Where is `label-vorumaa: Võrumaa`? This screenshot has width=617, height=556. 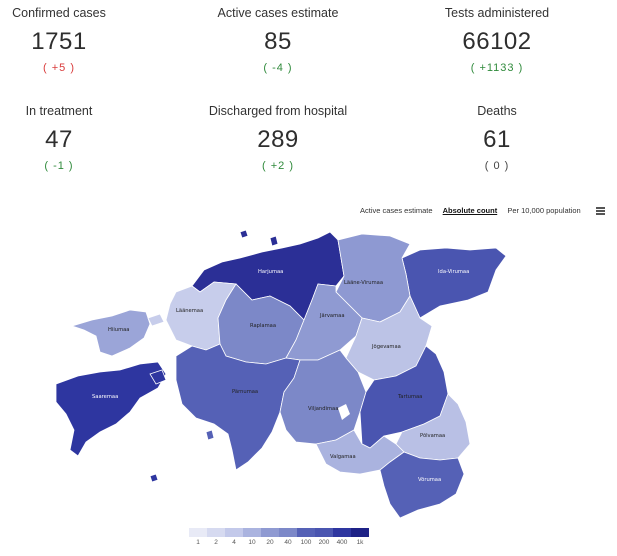
label-vorumaa: Võrumaa is located at coordinates (429, 480).